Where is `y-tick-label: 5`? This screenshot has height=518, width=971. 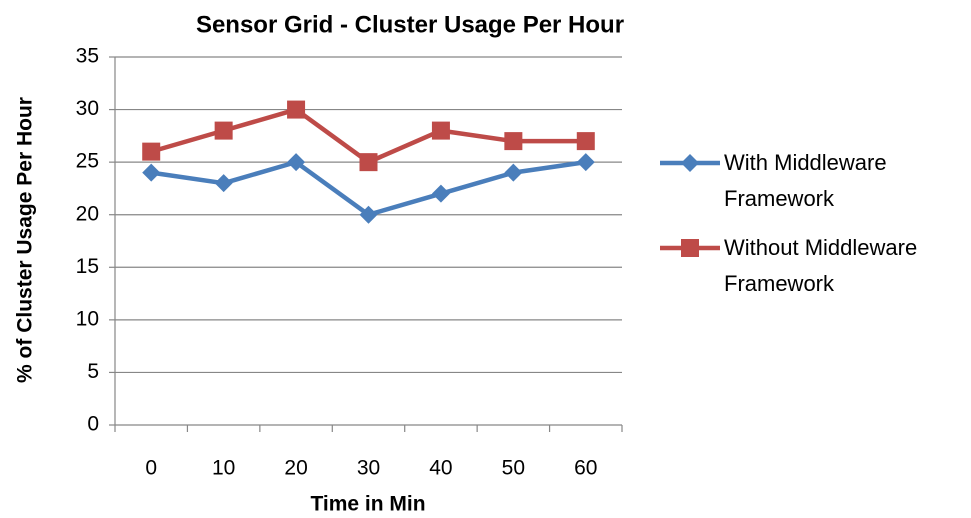
y-tick-label: 5 is located at coordinates (93, 371).